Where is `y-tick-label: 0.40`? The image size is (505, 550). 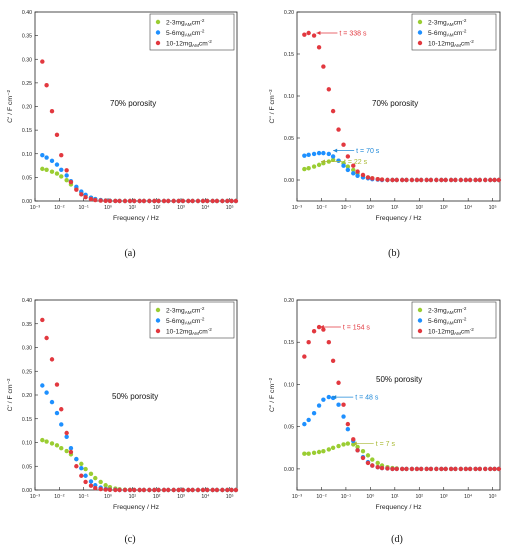 y-tick-label: 0.40 is located at coordinates (27, 13).